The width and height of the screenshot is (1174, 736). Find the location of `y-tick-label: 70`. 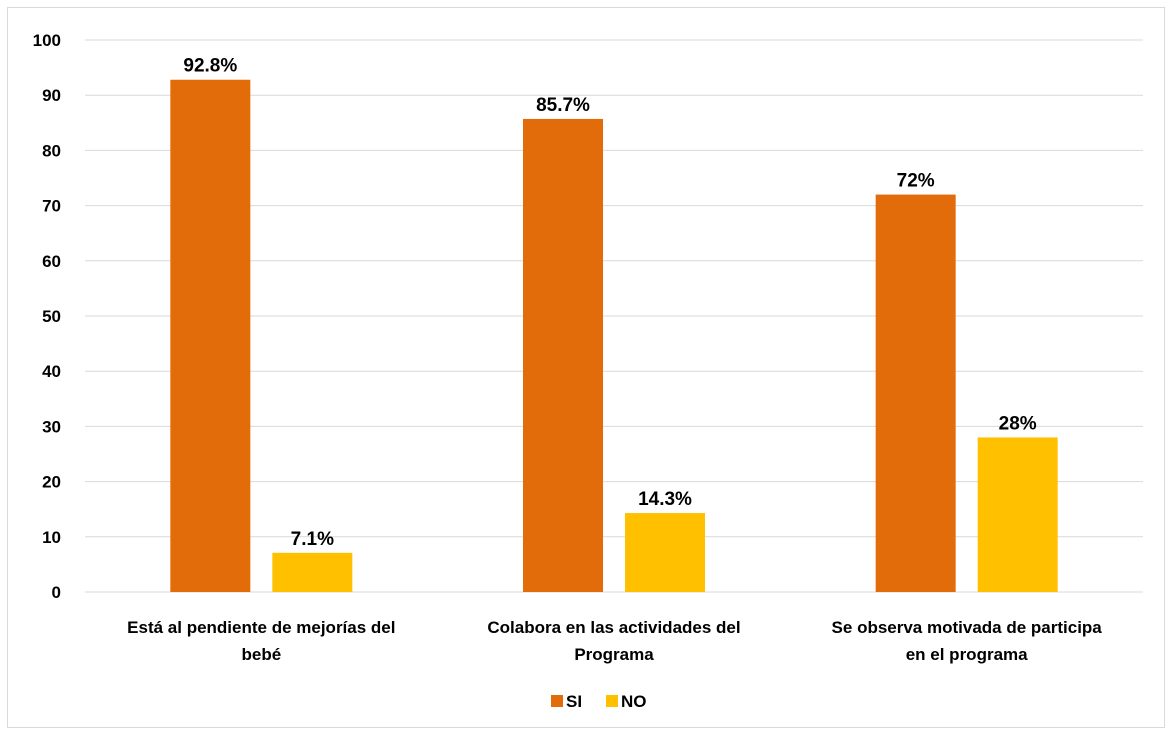

y-tick-label: 70 is located at coordinates (51, 206).